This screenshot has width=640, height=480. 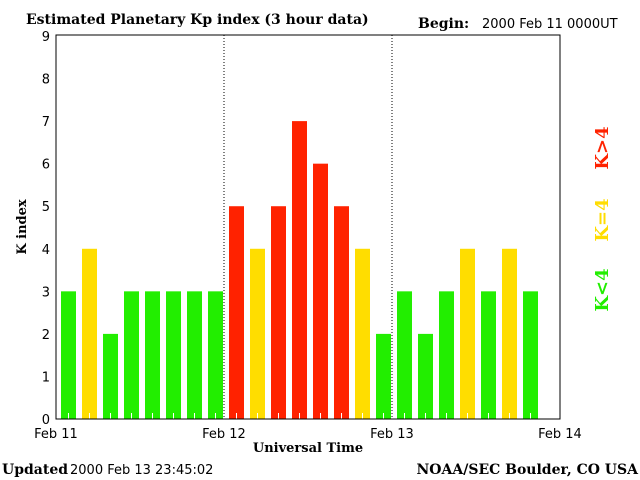 I want to click on y-tick-label: 9, so click(x=46, y=37).